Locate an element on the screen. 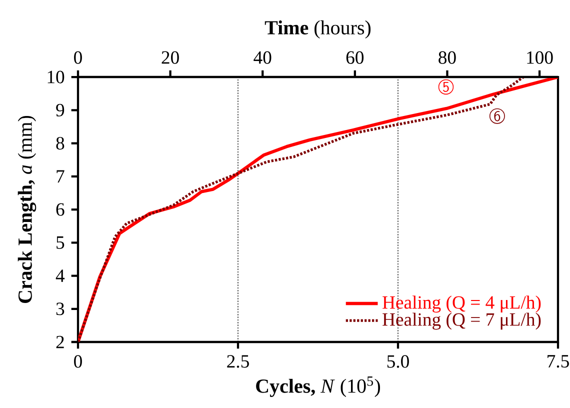 Image resolution: width=570 pixels, height=408 pixels. y-tick-label: 9 is located at coordinates (60, 110).